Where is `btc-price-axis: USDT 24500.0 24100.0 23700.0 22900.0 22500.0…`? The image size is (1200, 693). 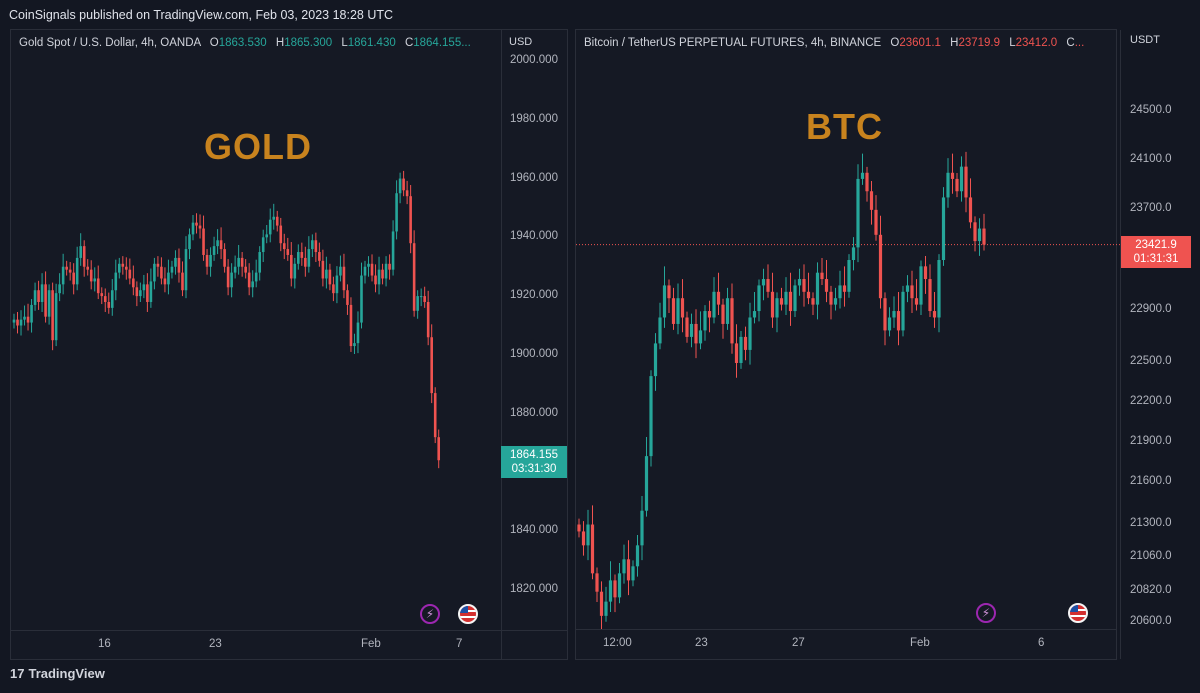 btc-price-axis: USDT 24500.0 24100.0 23700.0 22900.0 22500.0… is located at coordinates (1158, 343).